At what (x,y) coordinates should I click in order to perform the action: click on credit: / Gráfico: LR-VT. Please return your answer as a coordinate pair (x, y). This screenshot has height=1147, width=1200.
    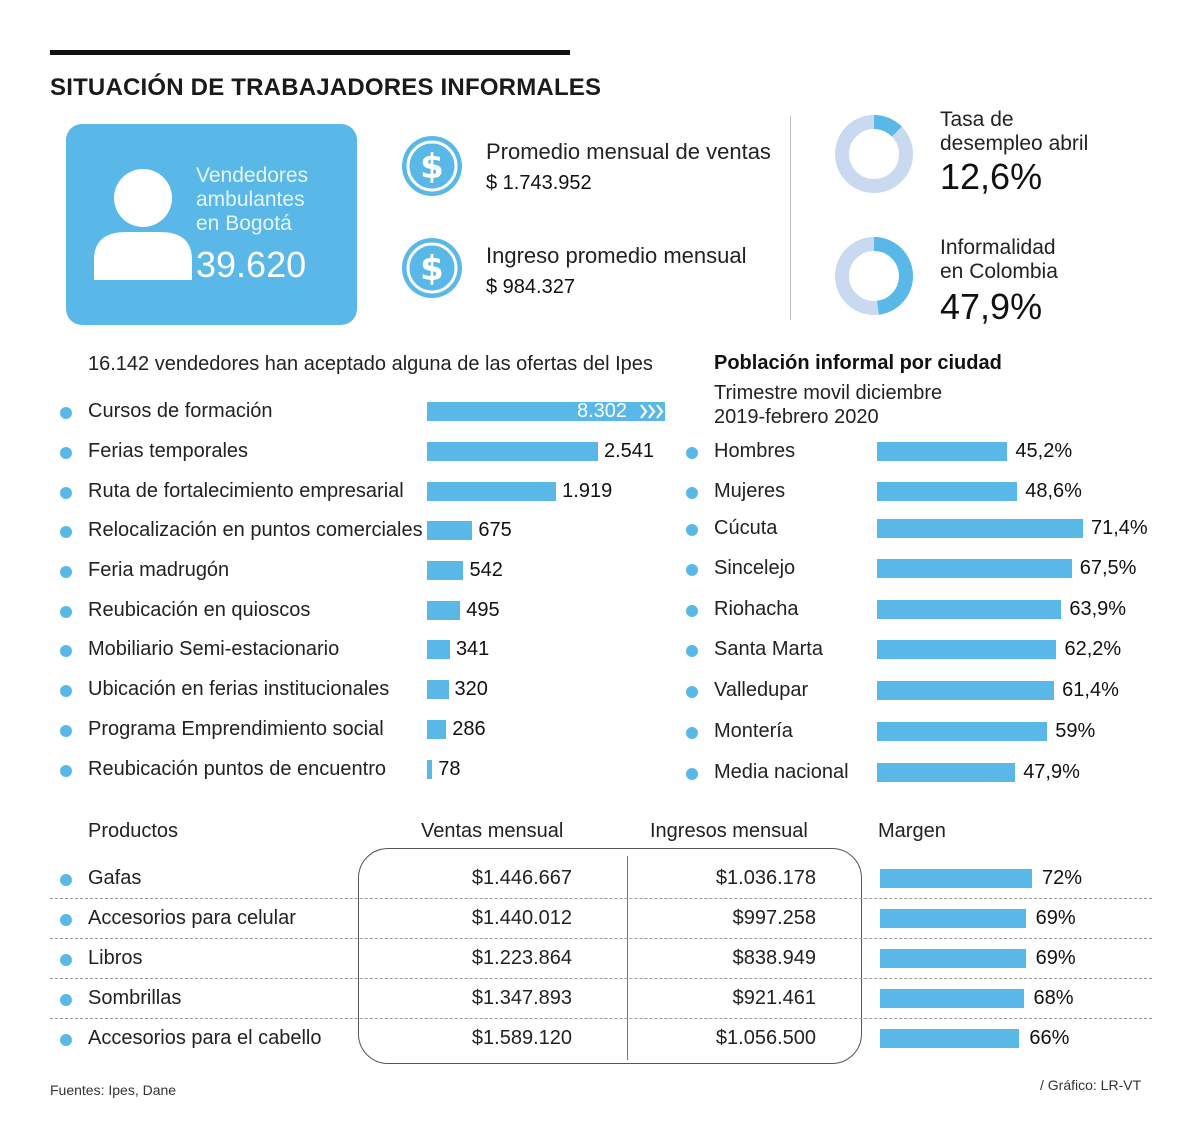
    Looking at the image, I should click on (1091, 1085).